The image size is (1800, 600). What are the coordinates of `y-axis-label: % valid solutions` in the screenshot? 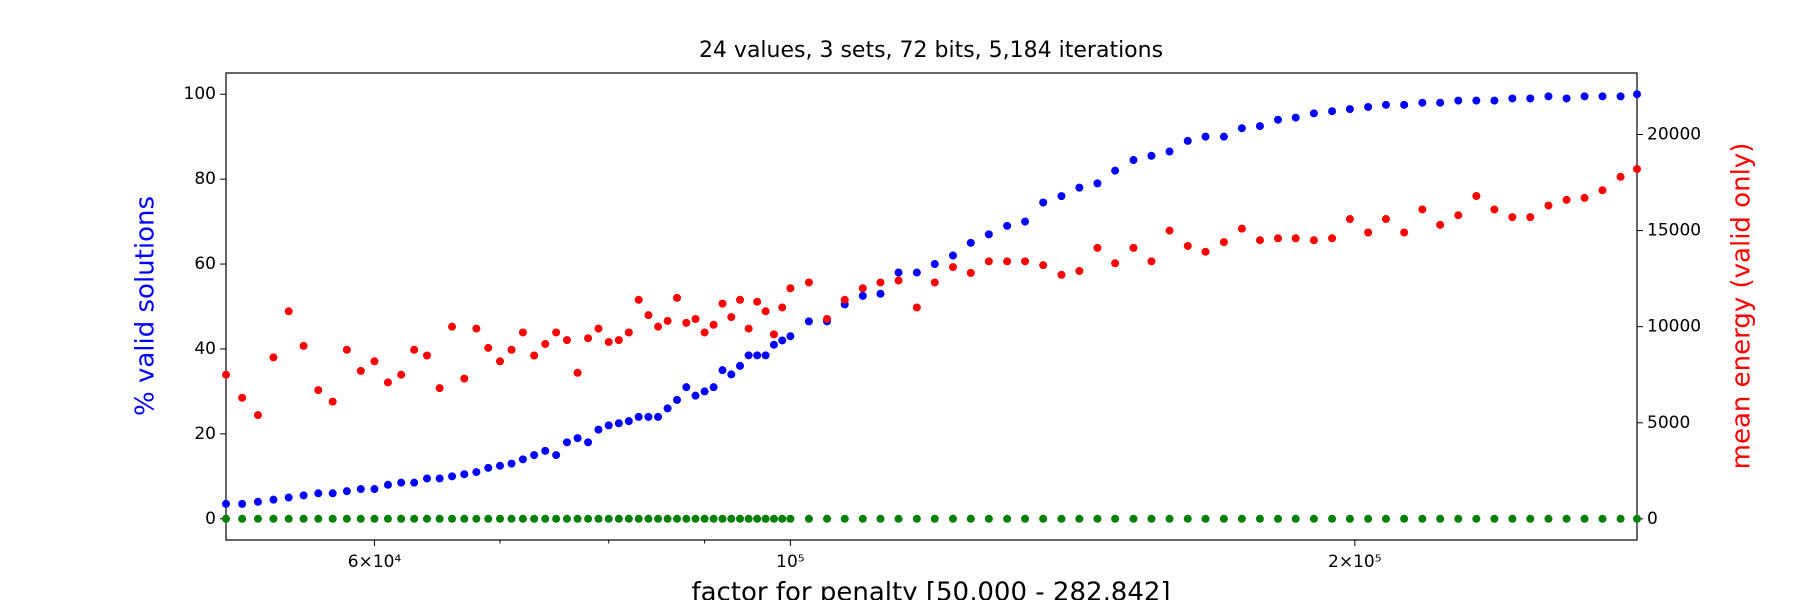 It's located at (146, 306).